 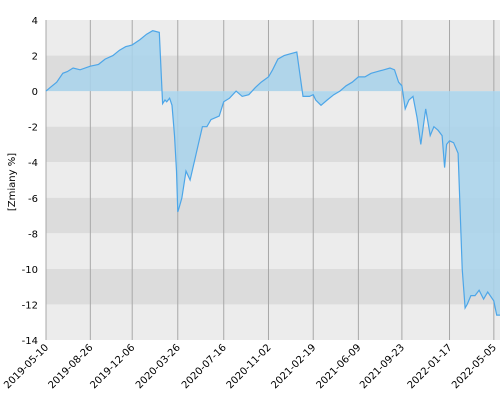 What do you see at coordinates (33, 199) in the screenshot?
I see `y-tick-label: -6` at bounding box center [33, 199].